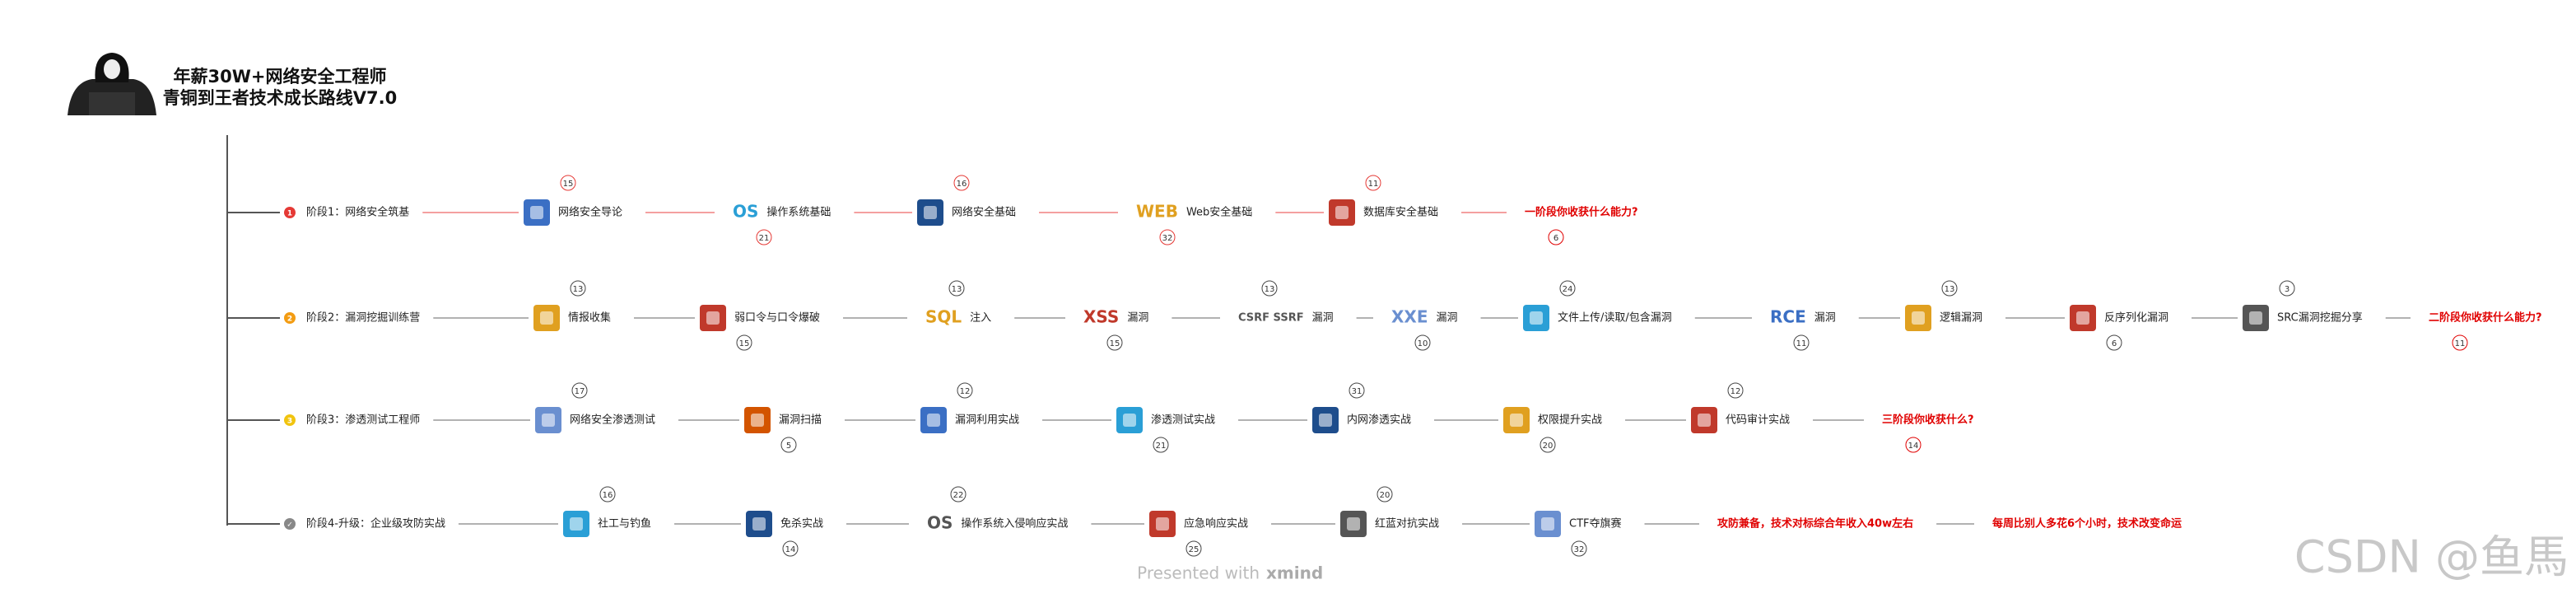 The height and width of the screenshot is (603, 2576). Describe the element at coordinates (1219, 213) in the screenshot. I see `node-label: Web安全基础` at that location.